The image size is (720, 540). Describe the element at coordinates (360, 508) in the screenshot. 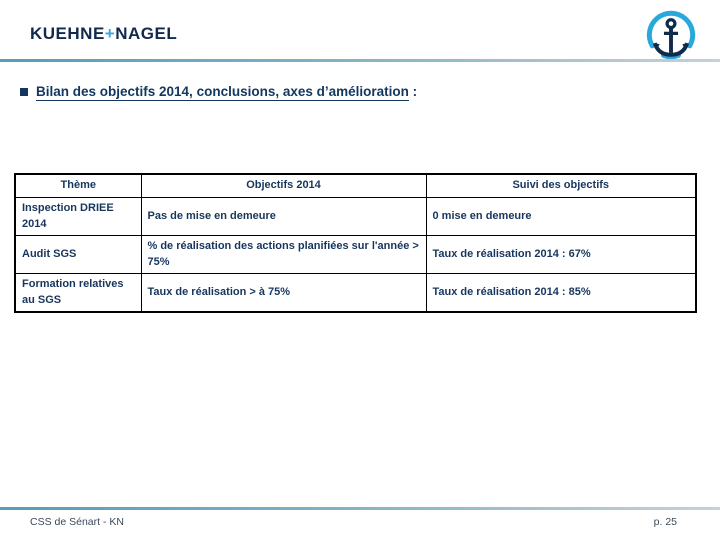

I see `footer-divider` at that location.